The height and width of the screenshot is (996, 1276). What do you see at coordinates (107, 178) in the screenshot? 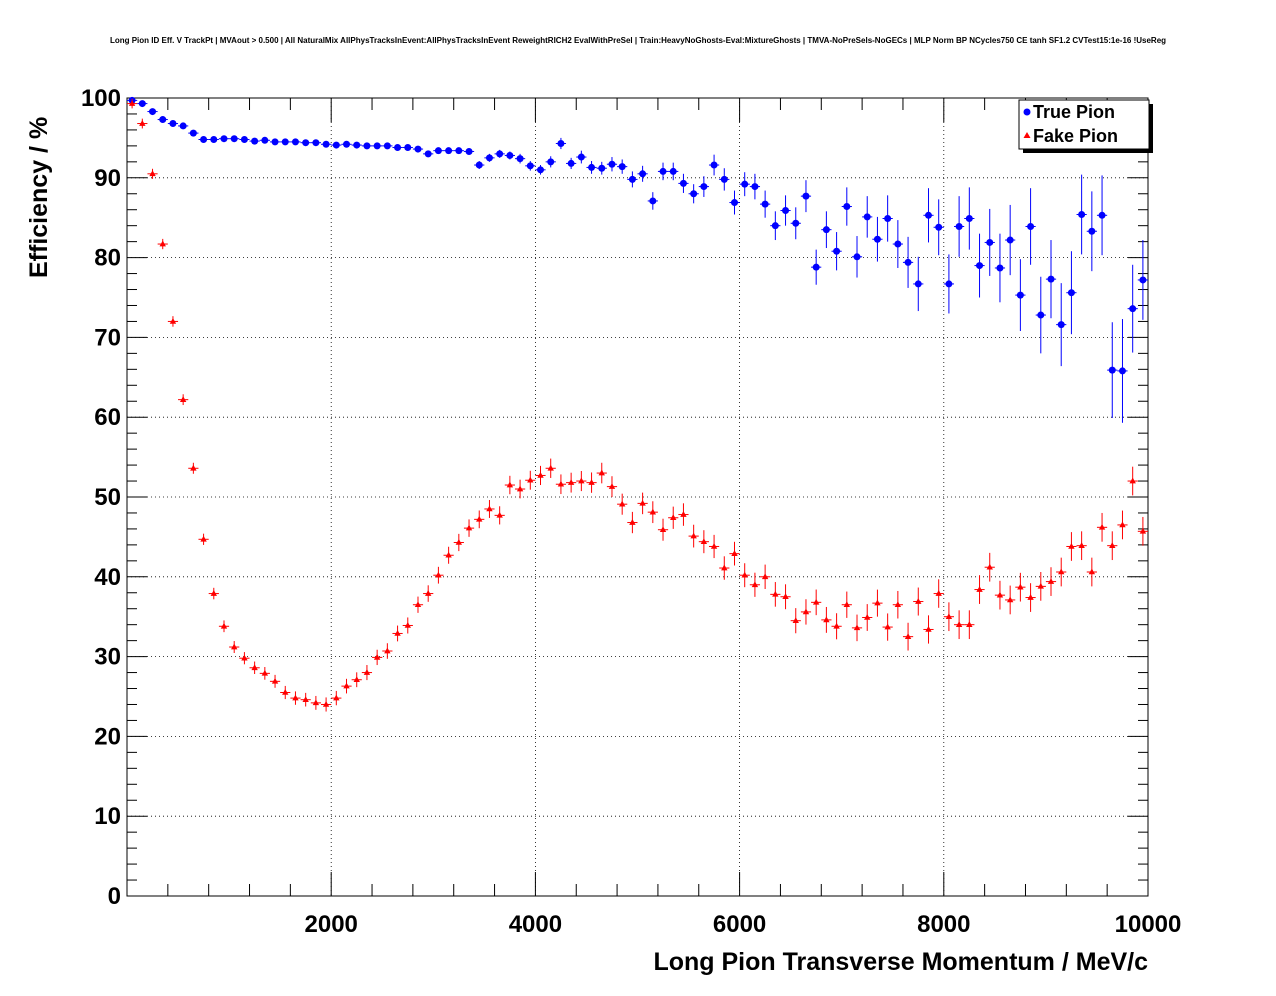
I see `y-tick-label: 90` at bounding box center [107, 178].